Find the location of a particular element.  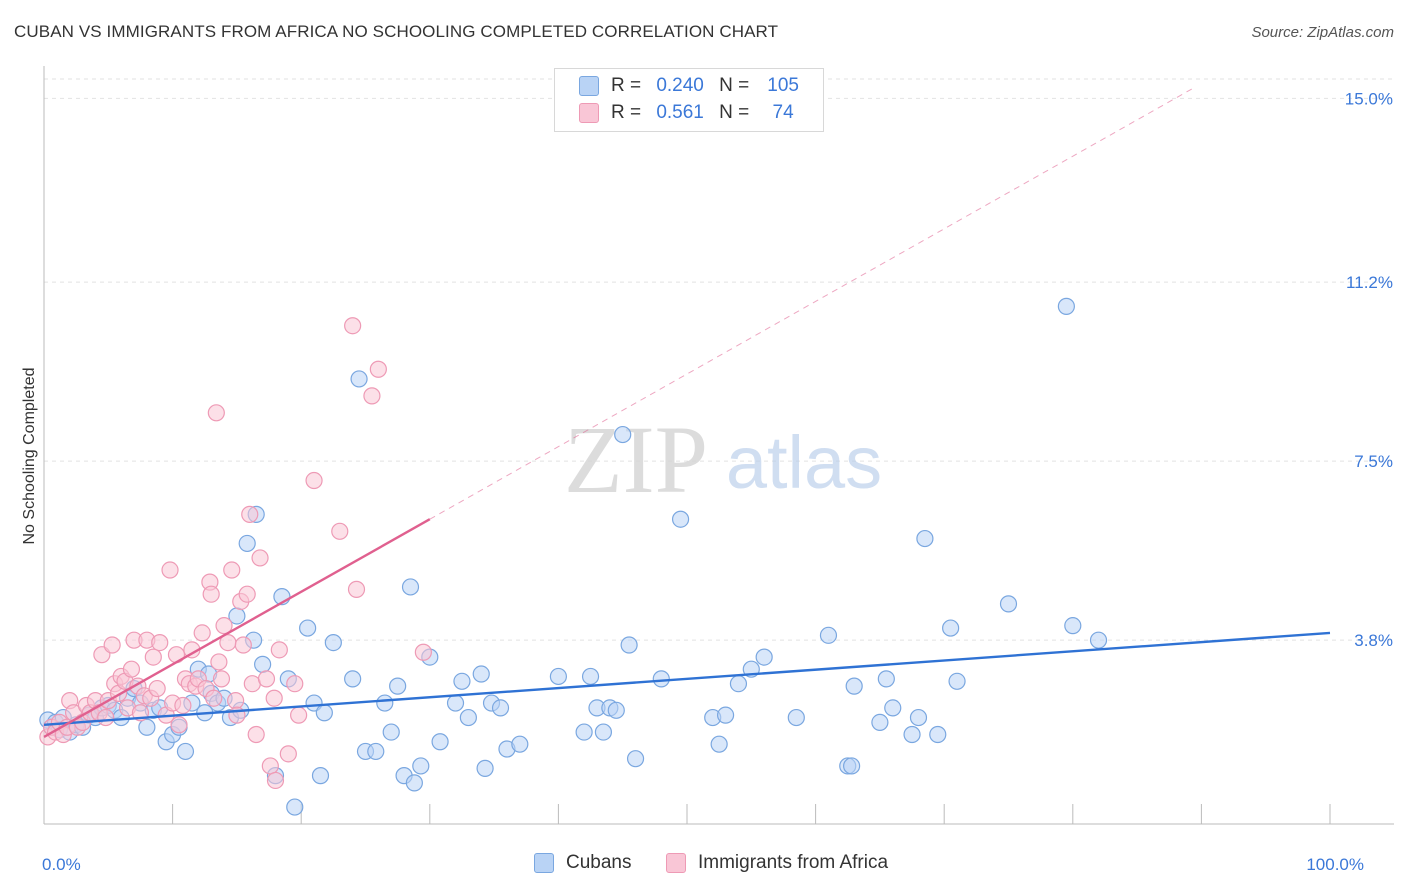

watermark-zip: ZIP is located at coordinates (636, 459).